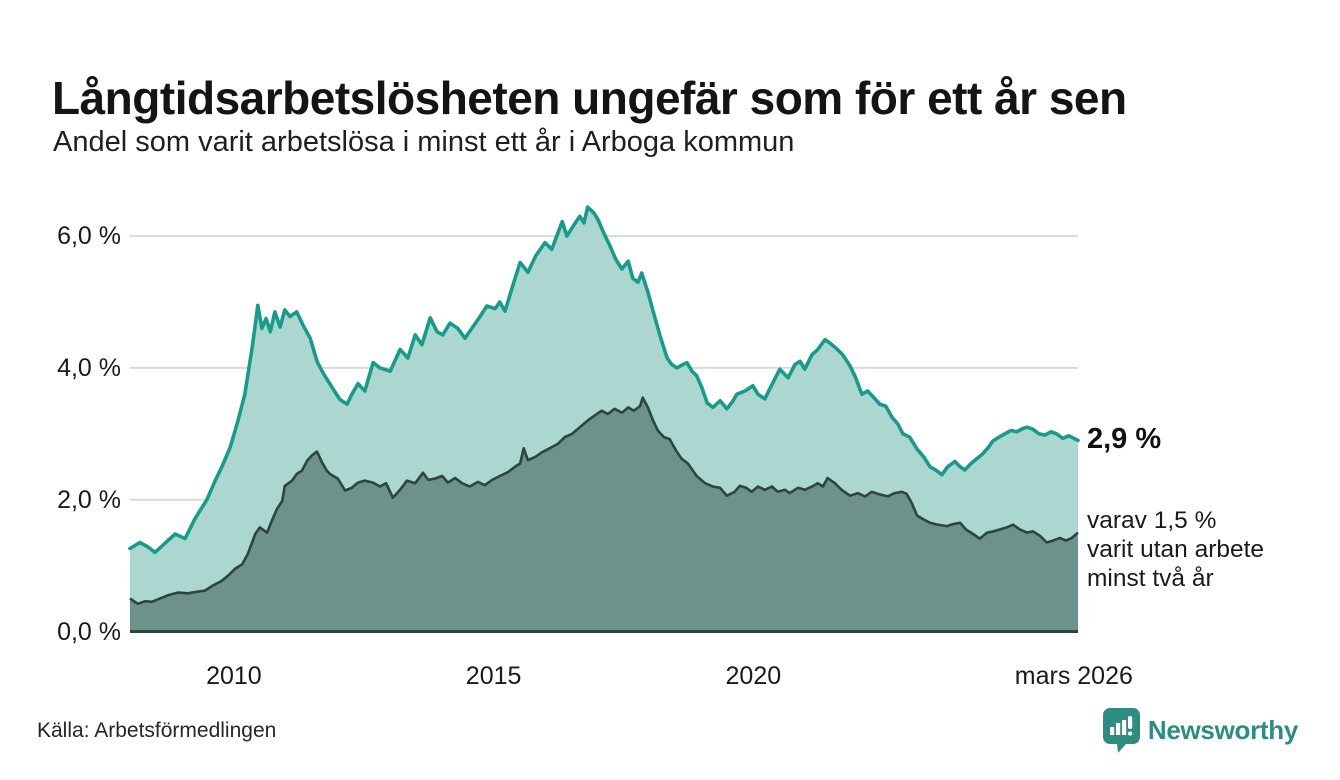  Describe the element at coordinates (89, 236) in the screenshot. I see `y-axis-tick-label: 6,0 %` at that location.